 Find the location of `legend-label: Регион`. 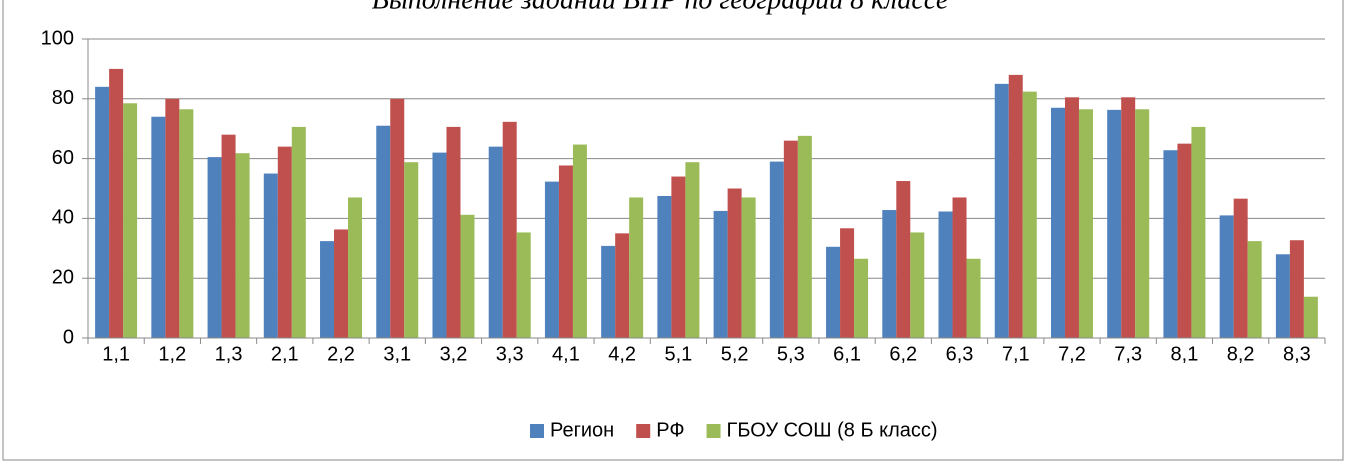

legend-label: Регион is located at coordinates (582, 430).